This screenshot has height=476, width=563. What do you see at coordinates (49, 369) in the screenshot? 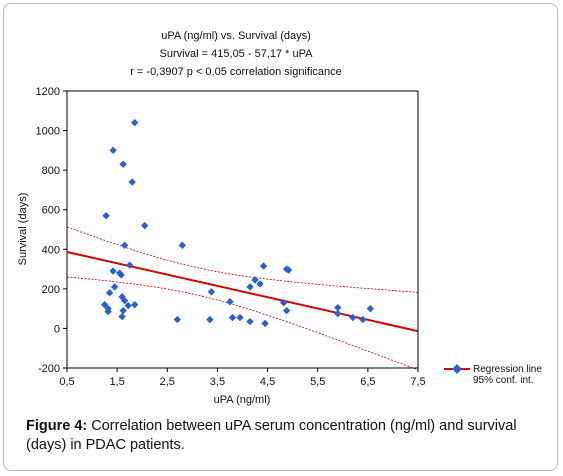
I see `y-tick-label: -200` at bounding box center [49, 369].